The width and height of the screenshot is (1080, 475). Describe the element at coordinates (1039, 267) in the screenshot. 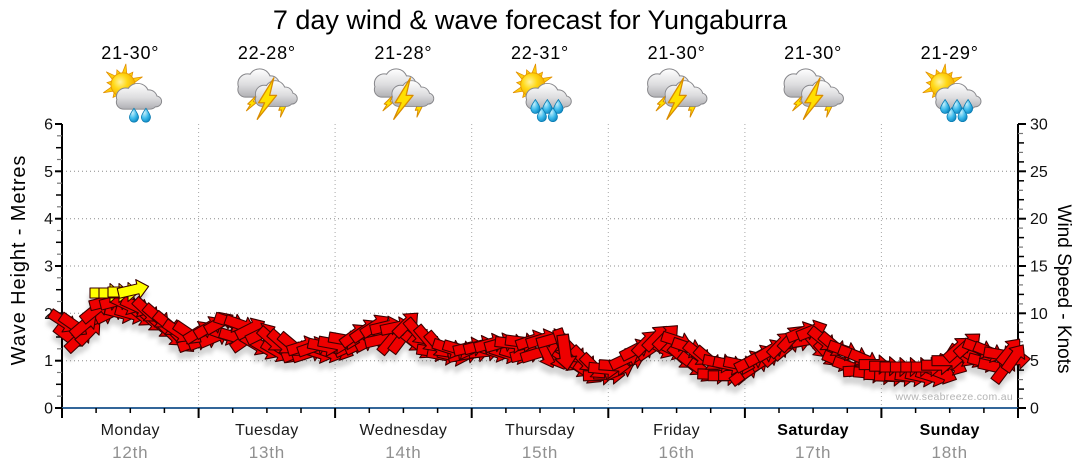

I see `svg-text: 15` at that location.